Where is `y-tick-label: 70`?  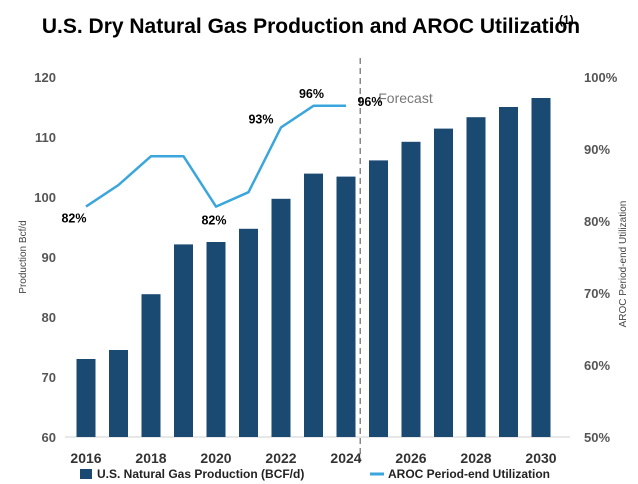 y-tick-label: 70 is located at coordinates (49, 377).